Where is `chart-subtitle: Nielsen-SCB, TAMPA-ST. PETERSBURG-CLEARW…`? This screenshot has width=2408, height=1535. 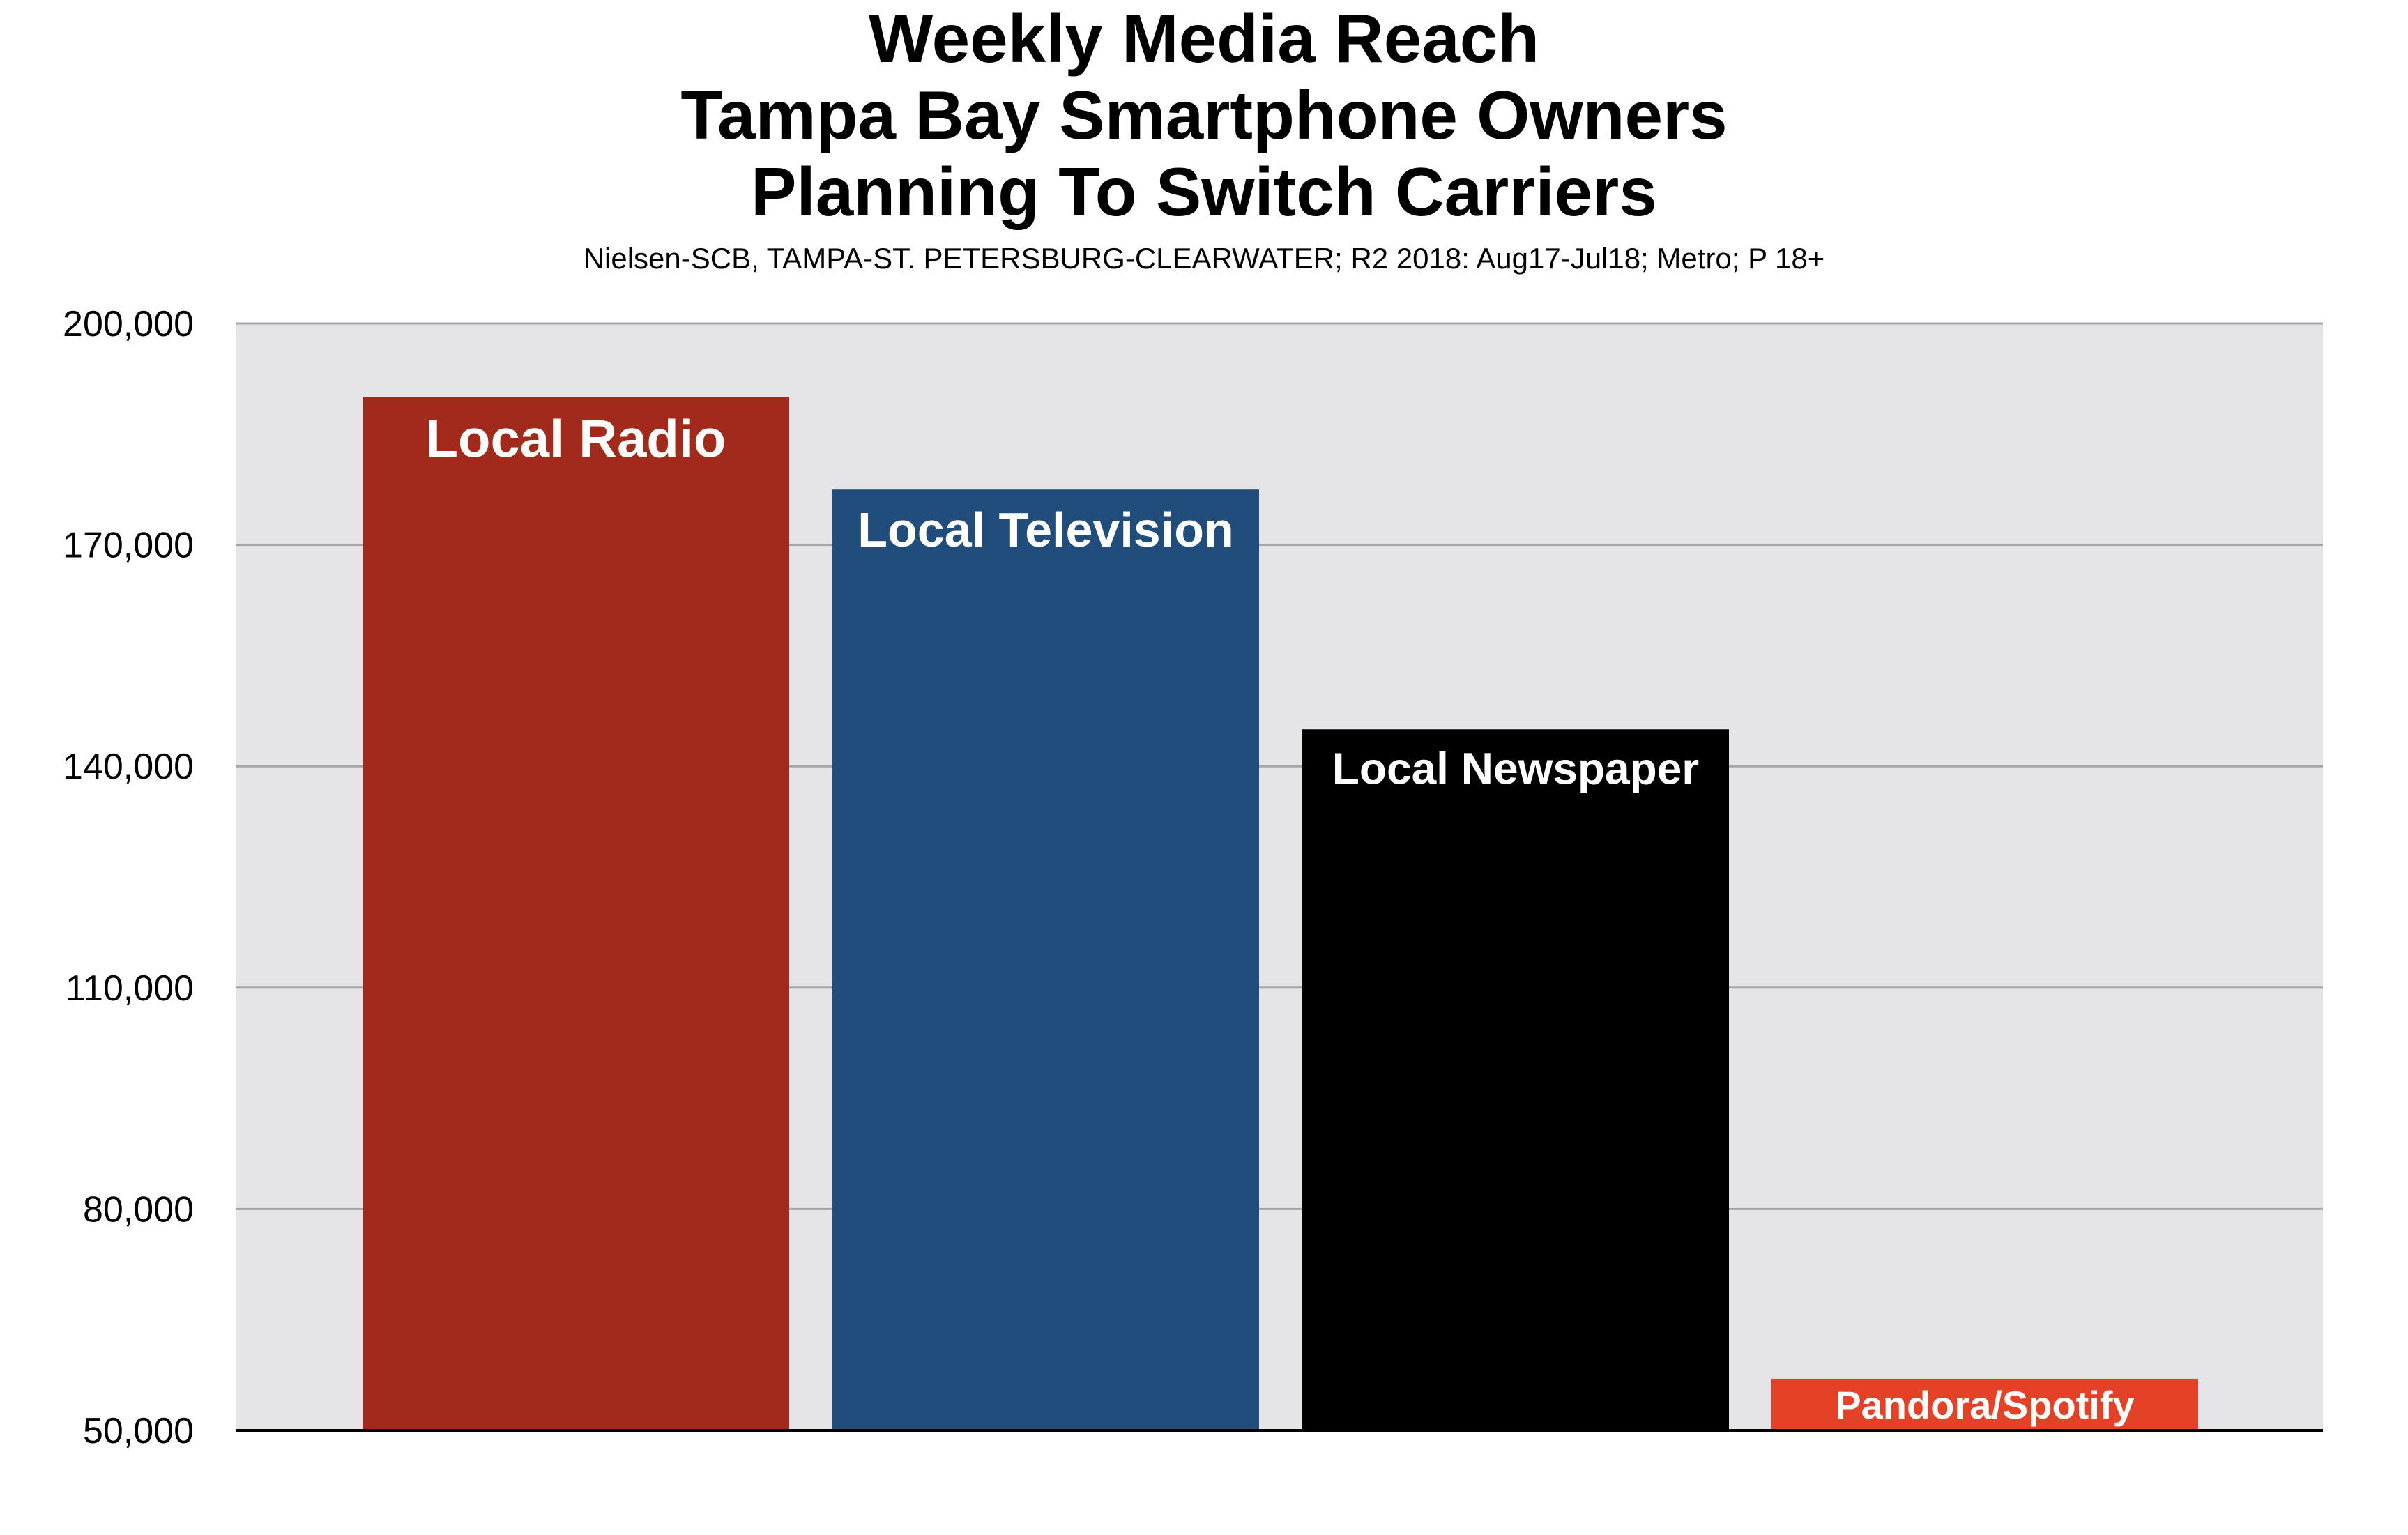
chart-subtitle: Nielsen-SCB, TAMPA-ST. PETERSBURG-CLEARW… is located at coordinates (1204, 258).